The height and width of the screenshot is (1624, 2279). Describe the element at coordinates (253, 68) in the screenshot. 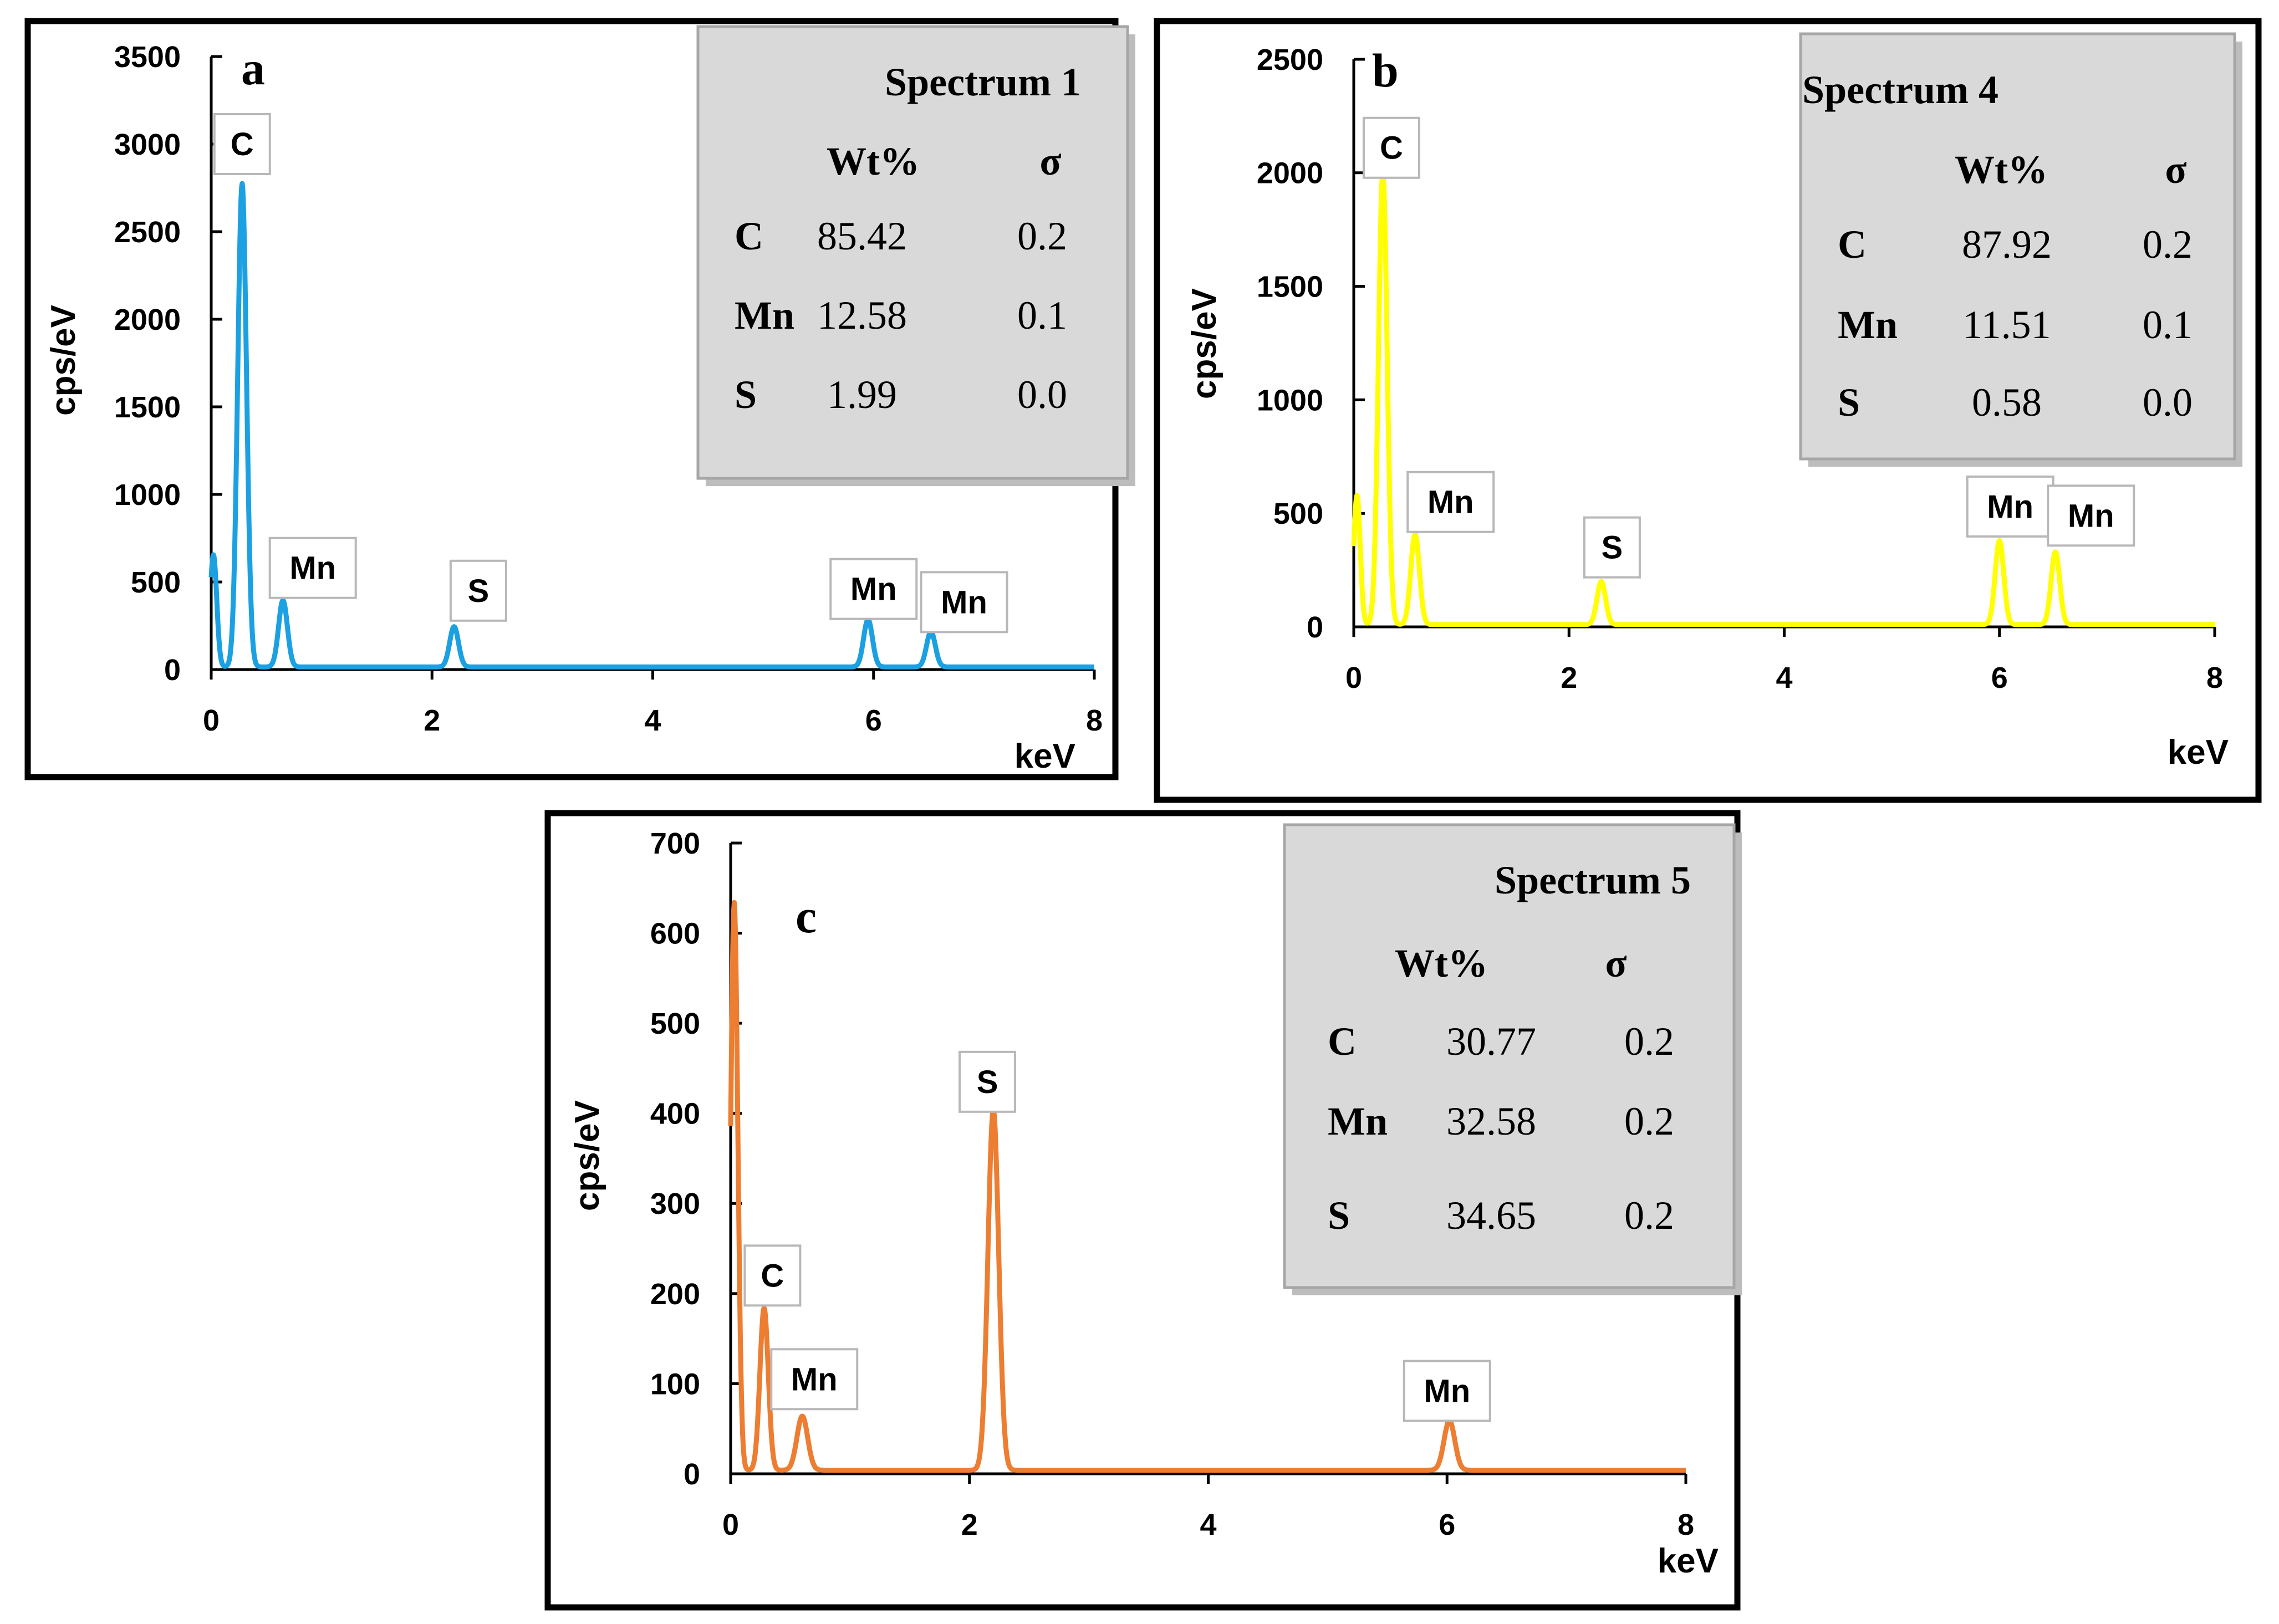

I see `panel-letter: a` at that location.